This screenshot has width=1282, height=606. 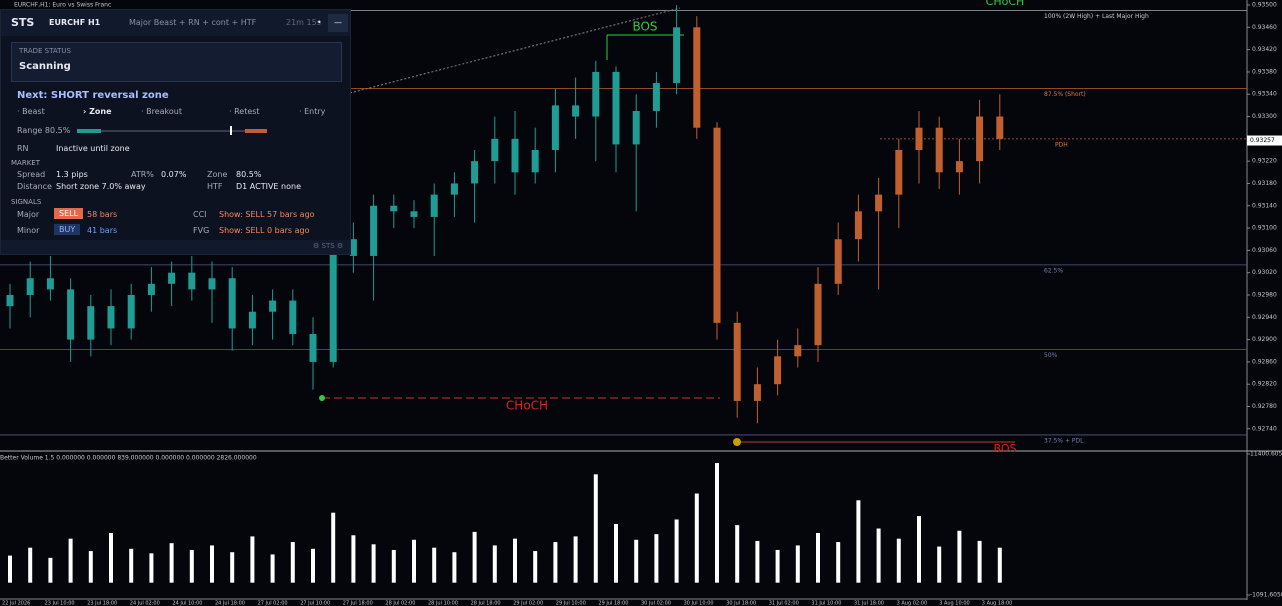 I want to click on rn-value: Inactive until zone, so click(x=93, y=148).